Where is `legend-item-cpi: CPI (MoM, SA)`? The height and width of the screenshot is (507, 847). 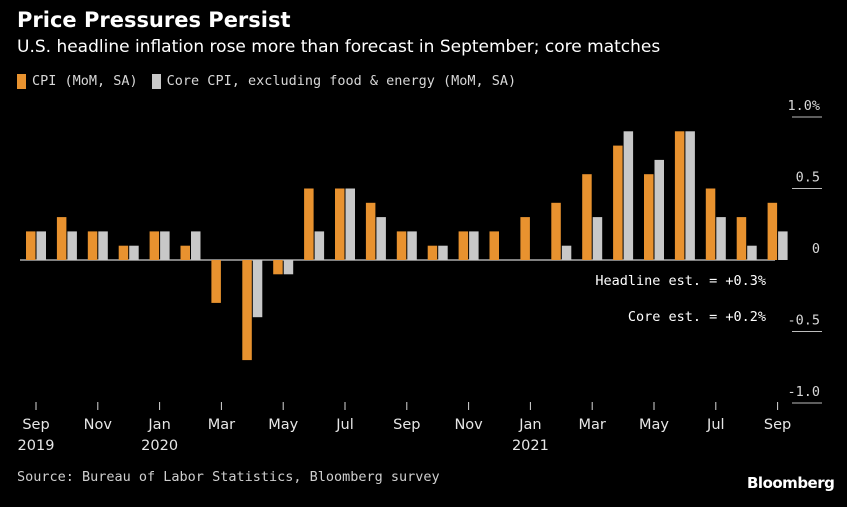 legend-item-cpi: CPI (MoM, SA) is located at coordinates (77, 81).